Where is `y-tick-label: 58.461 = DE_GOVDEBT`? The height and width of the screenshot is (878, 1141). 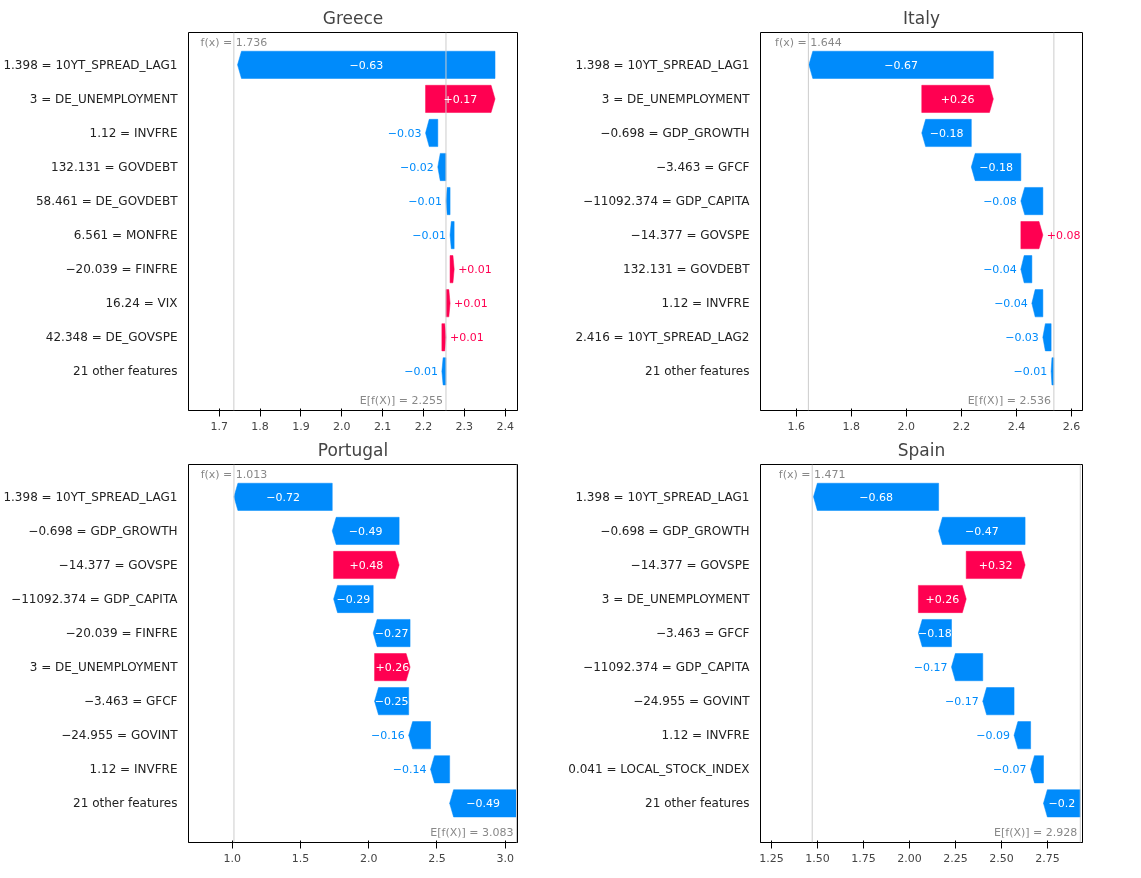
y-tick-label: 58.461 = DE_GOVDEBT is located at coordinates (107, 201).